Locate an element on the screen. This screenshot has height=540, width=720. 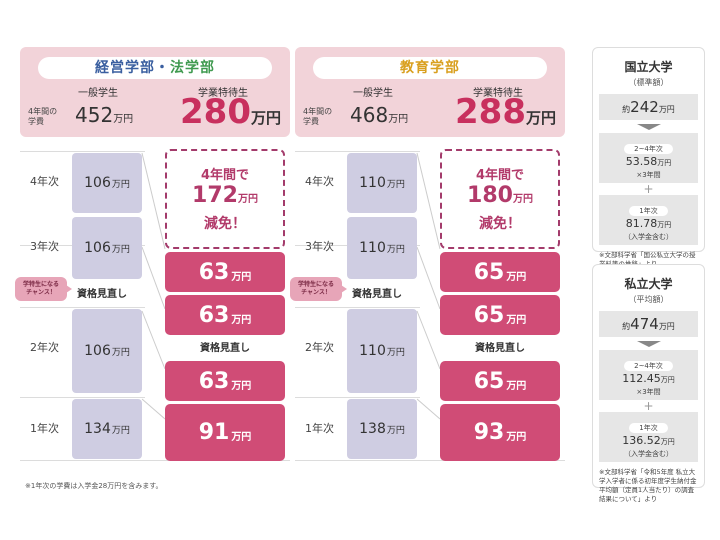
footnote: ※1年次の学費は入学金28万円を含みます。 is located at coordinates (94, 486).